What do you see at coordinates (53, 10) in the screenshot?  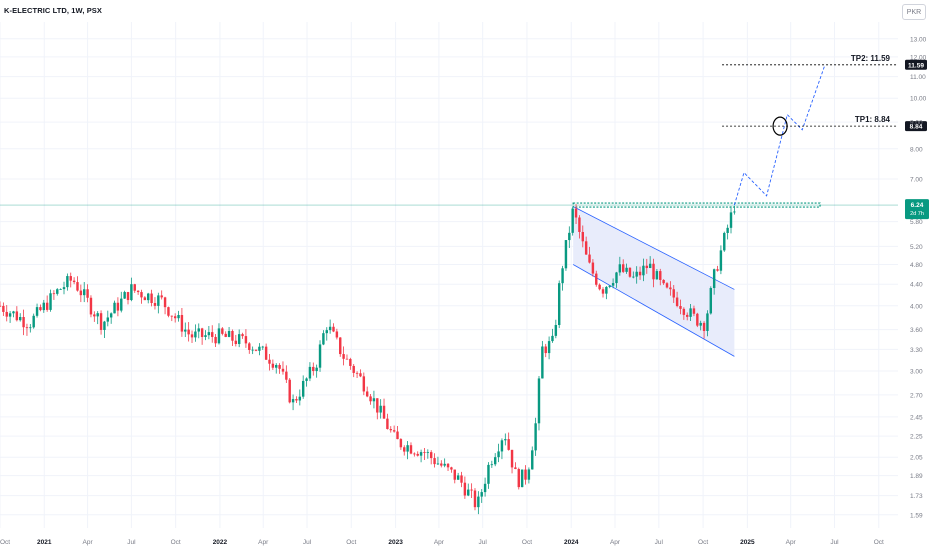 I see `chart-title: K-ELECTRIC LTD, 1W, PSX` at bounding box center [53, 10].